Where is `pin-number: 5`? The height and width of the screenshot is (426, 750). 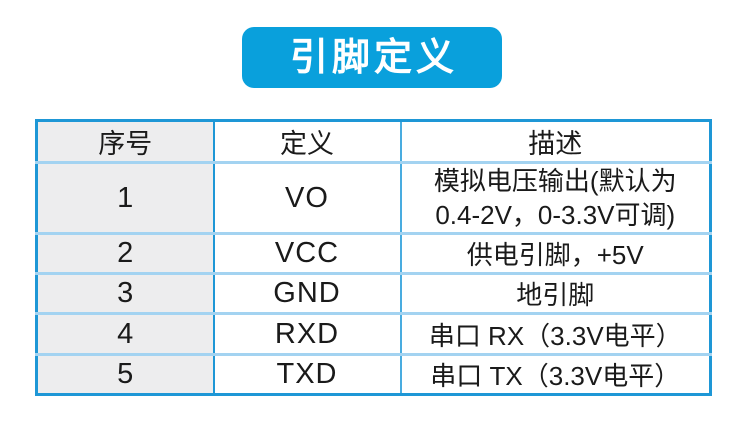 pin-number: 5 is located at coordinates (125, 374).